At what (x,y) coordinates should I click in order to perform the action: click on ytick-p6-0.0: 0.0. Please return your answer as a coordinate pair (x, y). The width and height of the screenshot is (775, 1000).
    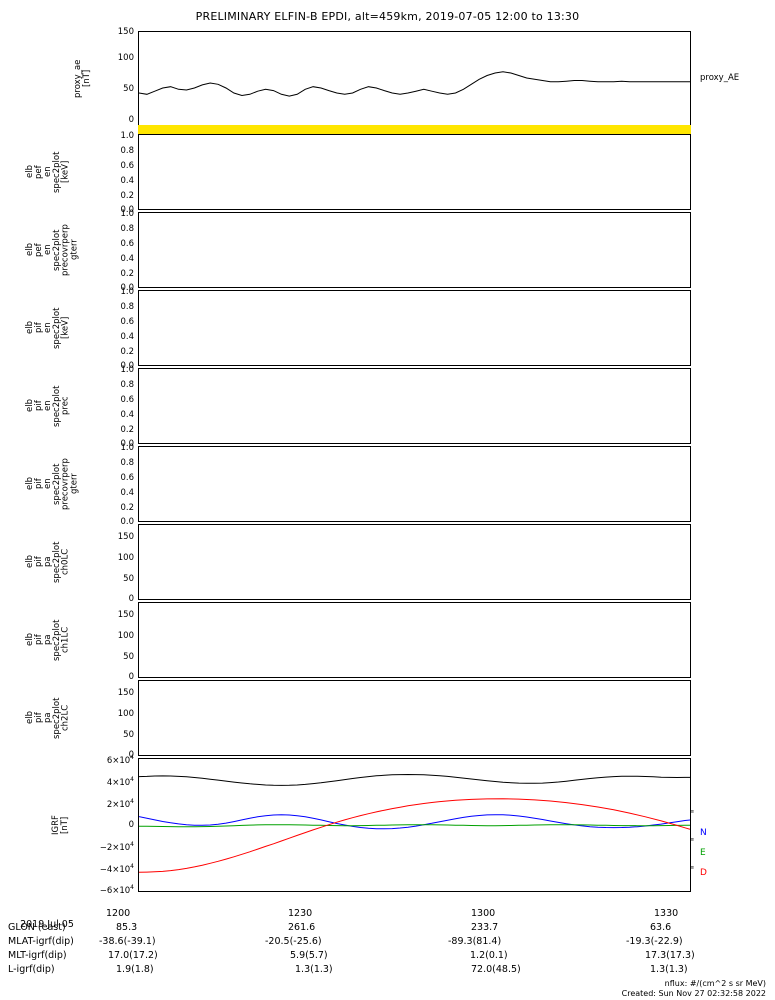
    Looking at the image, I should click on (127, 522).